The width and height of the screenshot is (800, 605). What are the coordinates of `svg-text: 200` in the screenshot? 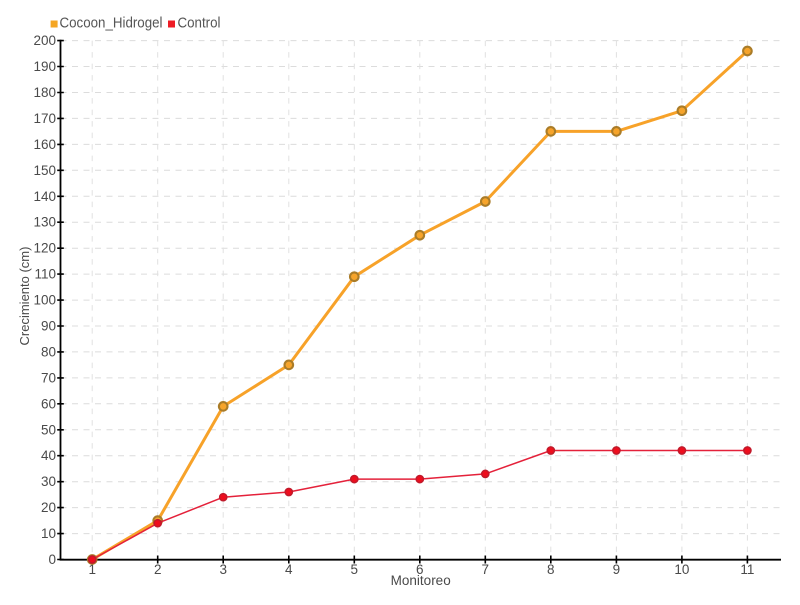 It's located at (44, 40).